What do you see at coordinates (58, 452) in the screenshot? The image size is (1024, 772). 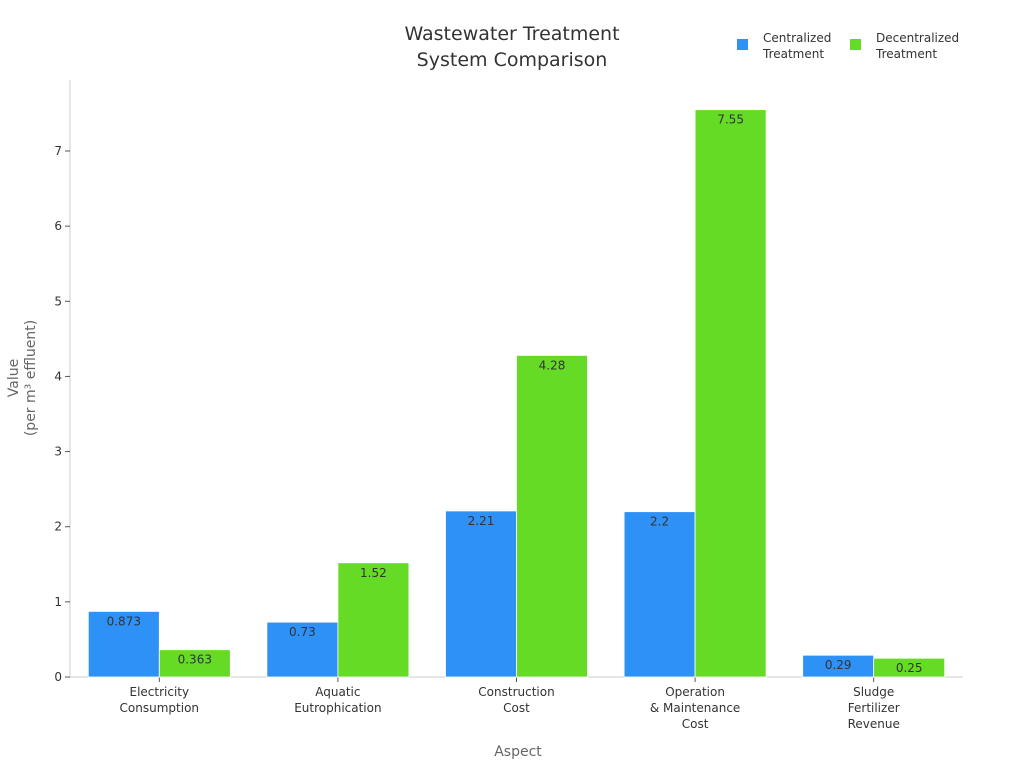 I see `y-tick-label: 3` at bounding box center [58, 452].